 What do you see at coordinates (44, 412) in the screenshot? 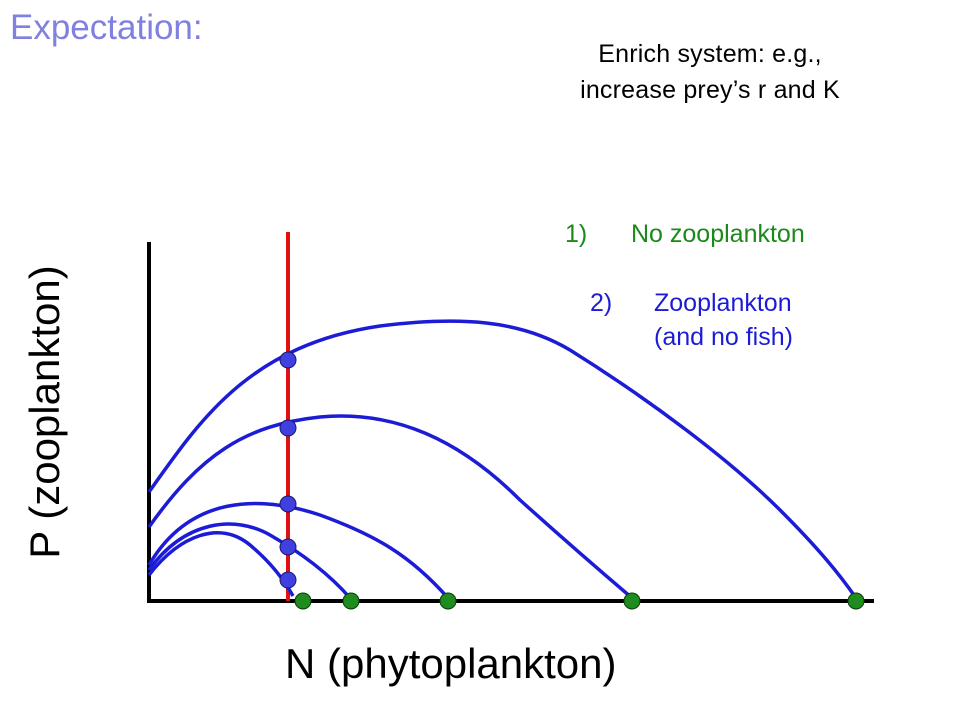
I see `y-axis-label: P (zooplankton)` at bounding box center [44, 412].